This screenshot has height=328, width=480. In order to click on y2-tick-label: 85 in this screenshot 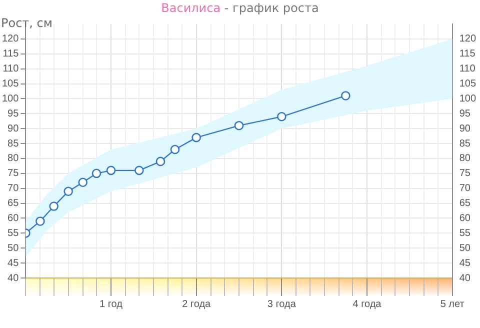, I will do `click(465, 144)`.